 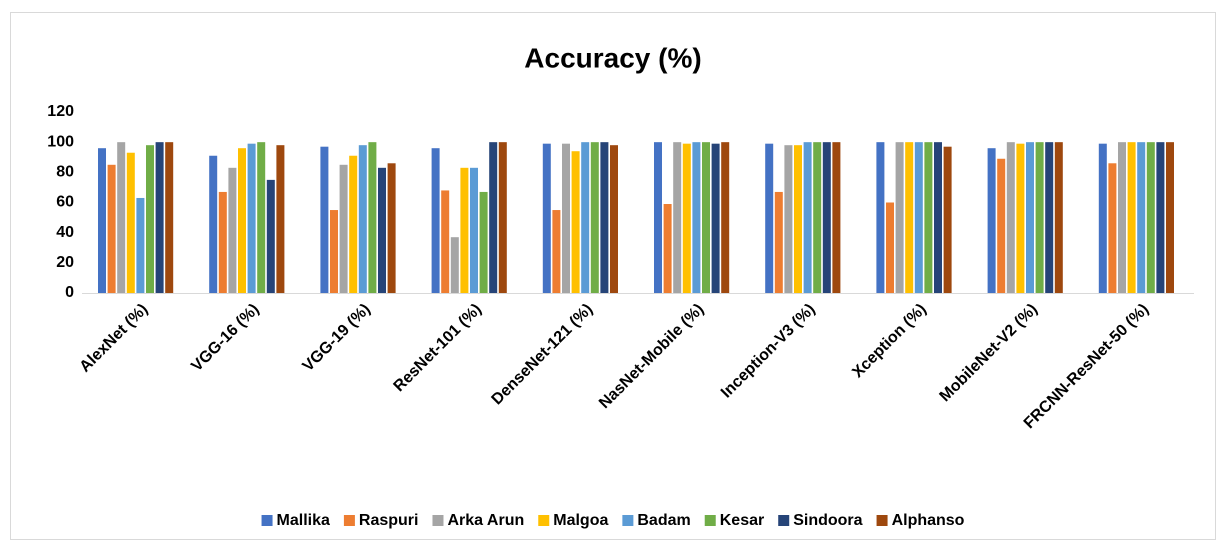 What do you see at coordinates (65, 262) in the screenshot?
I see `y-tick-label: 20` at bounding box center [65, 262].